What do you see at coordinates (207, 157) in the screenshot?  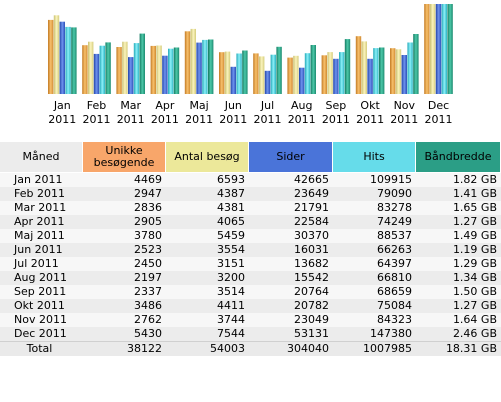 I see `header-visits: Antal besøg` at bounding box center [207, 157].